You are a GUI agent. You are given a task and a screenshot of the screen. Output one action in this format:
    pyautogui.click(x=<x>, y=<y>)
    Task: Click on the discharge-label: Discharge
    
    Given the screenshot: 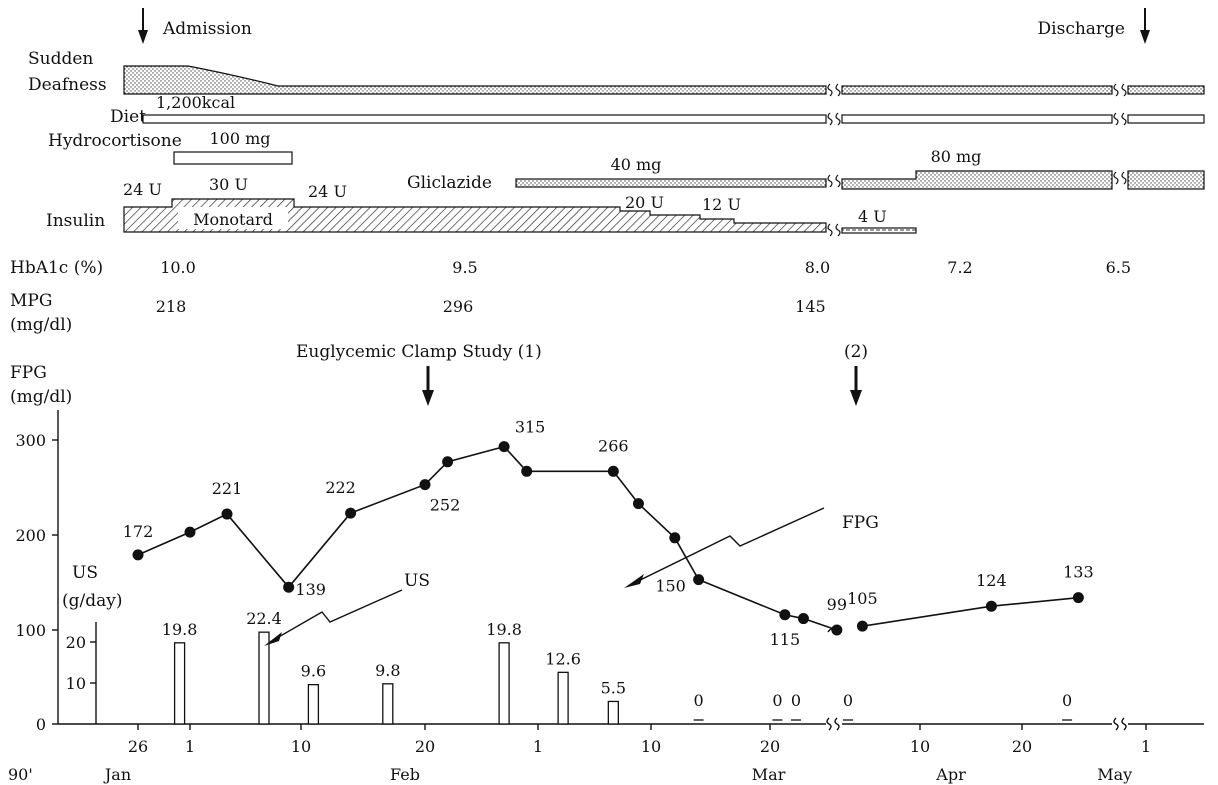 What is the action you would take?
    pyautogui.click(x=1081, y=29)
    